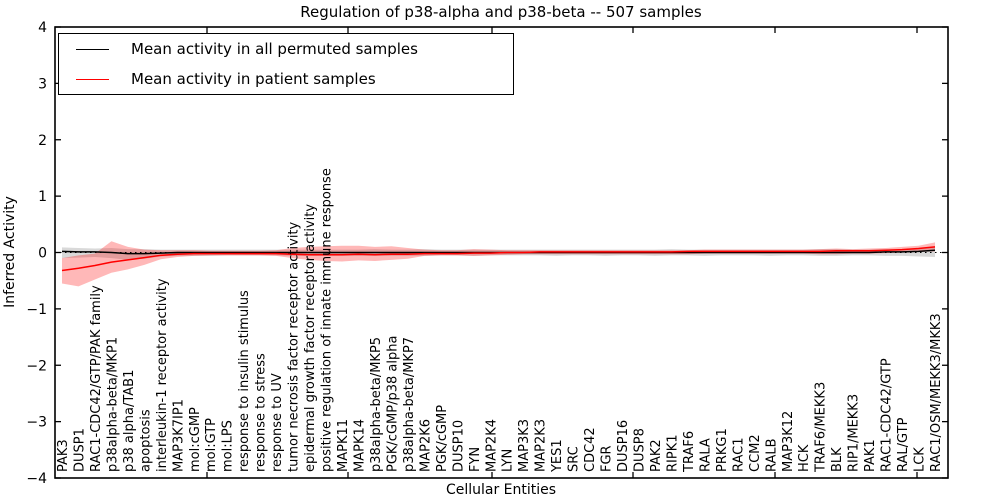 The height and width of the screenshot is (500, 1000). Describe the element at coordinates (501, 490) in the screenshot. I see `x-axis-label: Cellular Entities` at that location.